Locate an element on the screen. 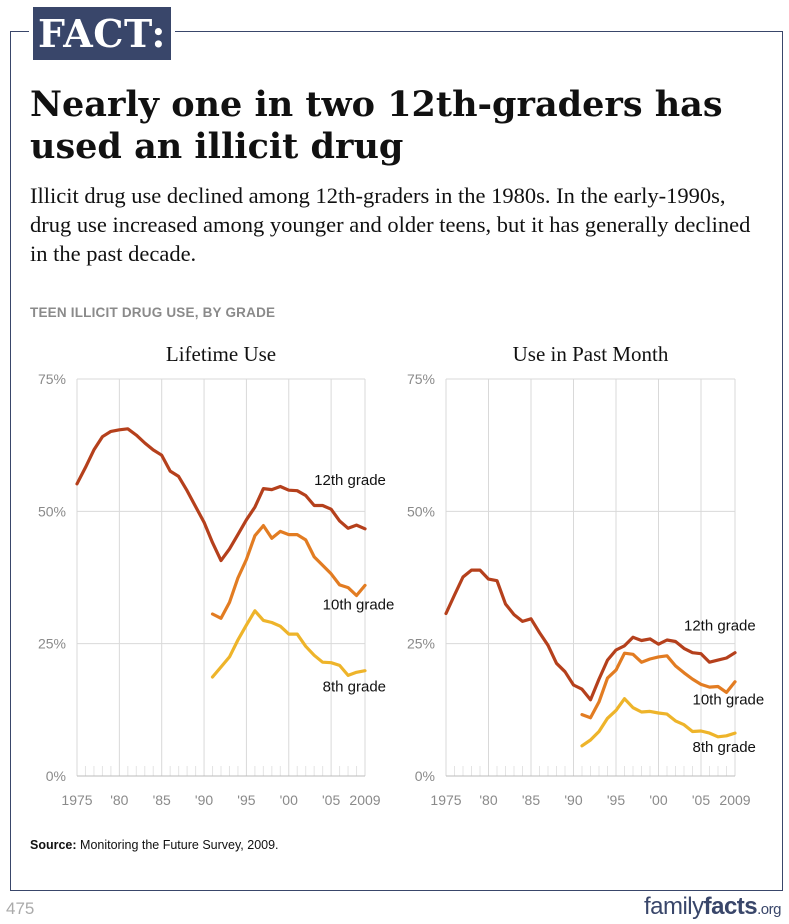  brand-logo: familyfacts.org is located at coordinates (712, 907).